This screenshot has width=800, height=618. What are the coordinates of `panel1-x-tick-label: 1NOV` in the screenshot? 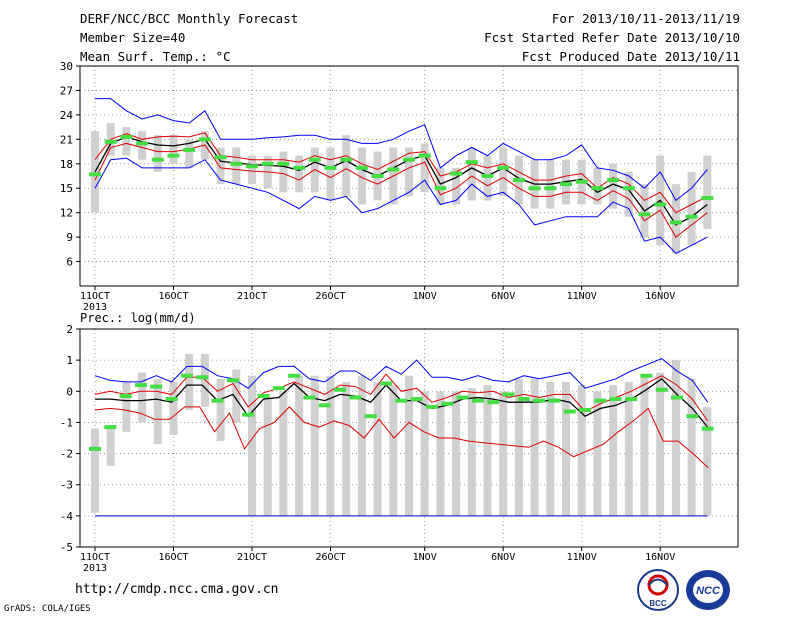 It's located at (425, 296).